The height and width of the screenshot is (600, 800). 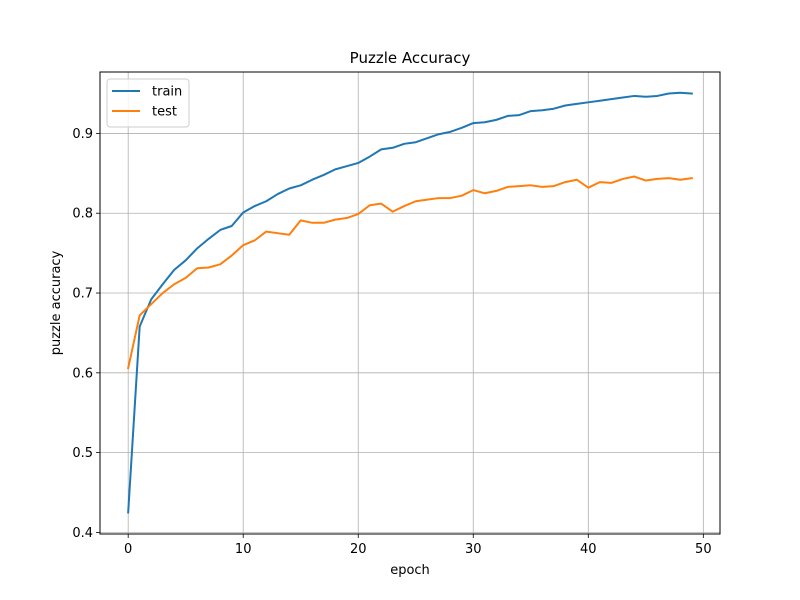 What do you see at coordinates (82, 294) in the screenshot?
I see `y-tick-label: 0.7` at bounding box center [82, 294].